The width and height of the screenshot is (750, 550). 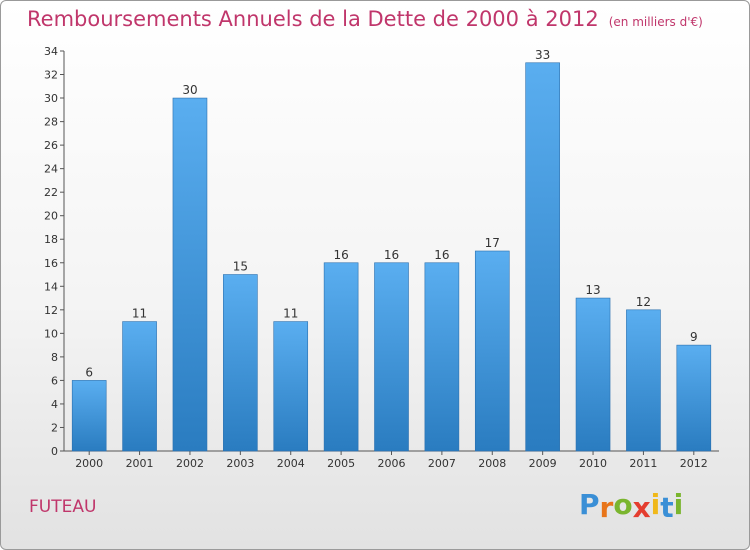 I want to click on bar-value-label: 30, so click(x=189, y=90).